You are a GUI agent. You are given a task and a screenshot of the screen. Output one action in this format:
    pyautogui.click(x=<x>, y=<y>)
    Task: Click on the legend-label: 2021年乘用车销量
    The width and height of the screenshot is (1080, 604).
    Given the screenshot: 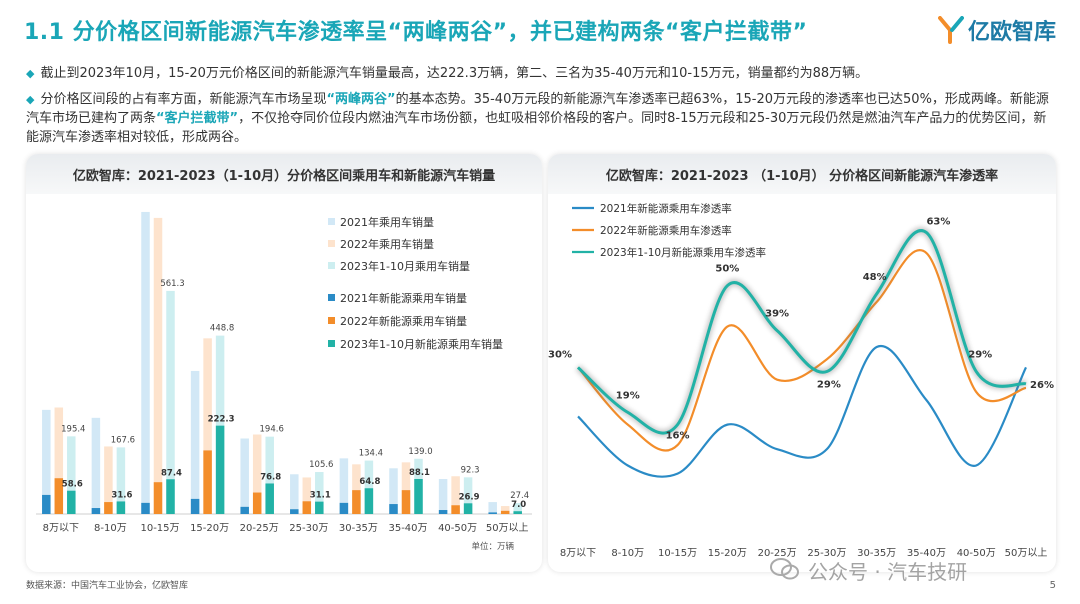 What is the action you would take?
    pyautogui.click(x=387, y=222)
    